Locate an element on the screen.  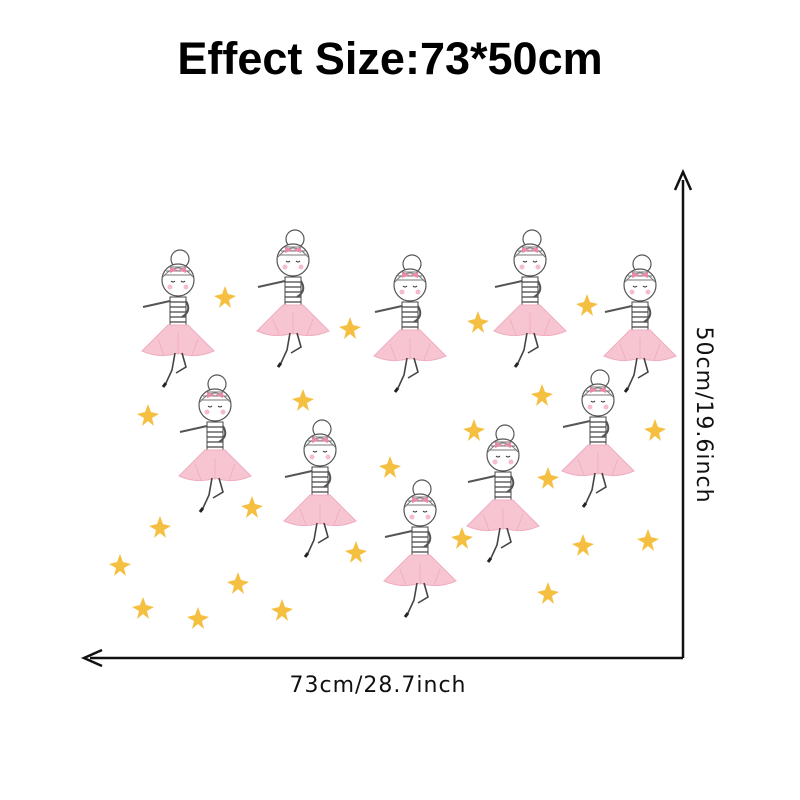
width-label: 73cm/28.7inch is located at coordinates (377, 685).